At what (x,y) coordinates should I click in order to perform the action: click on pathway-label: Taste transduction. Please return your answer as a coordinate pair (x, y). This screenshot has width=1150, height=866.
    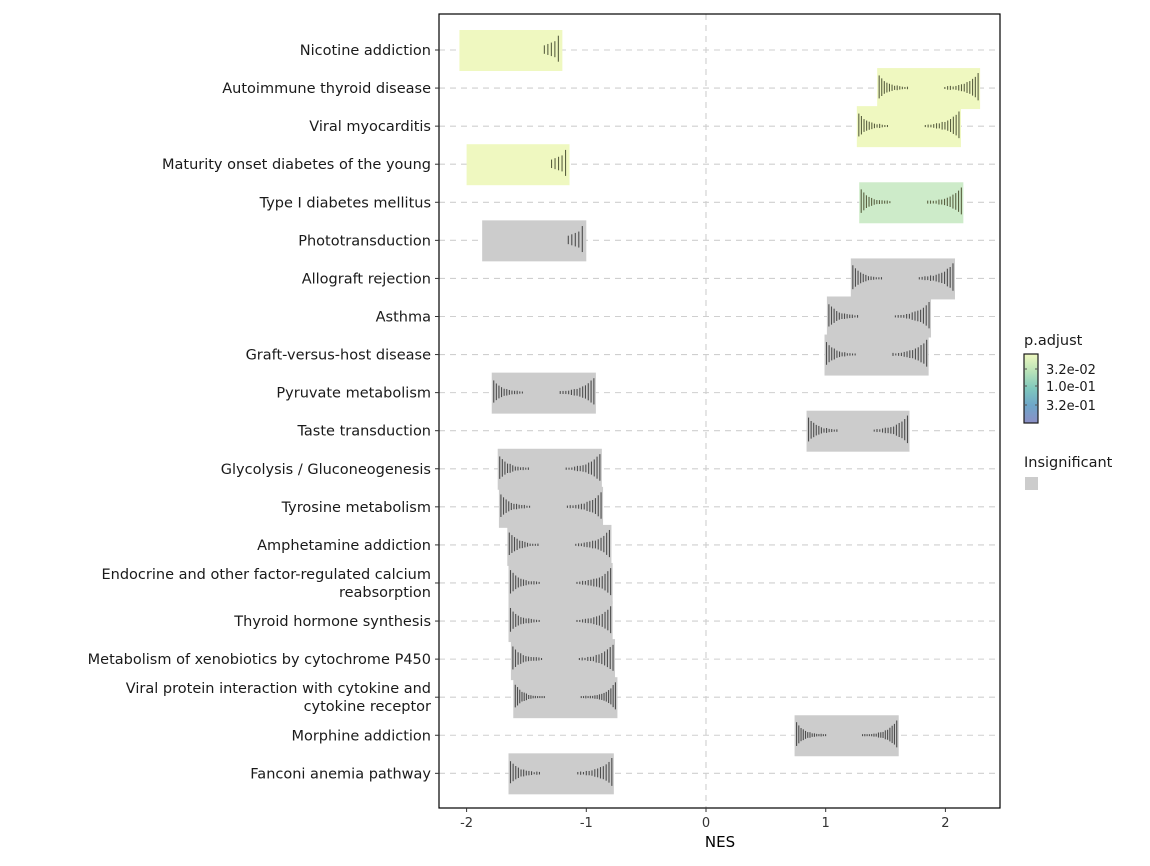
    Looking at the image, I should click on (363, 432).